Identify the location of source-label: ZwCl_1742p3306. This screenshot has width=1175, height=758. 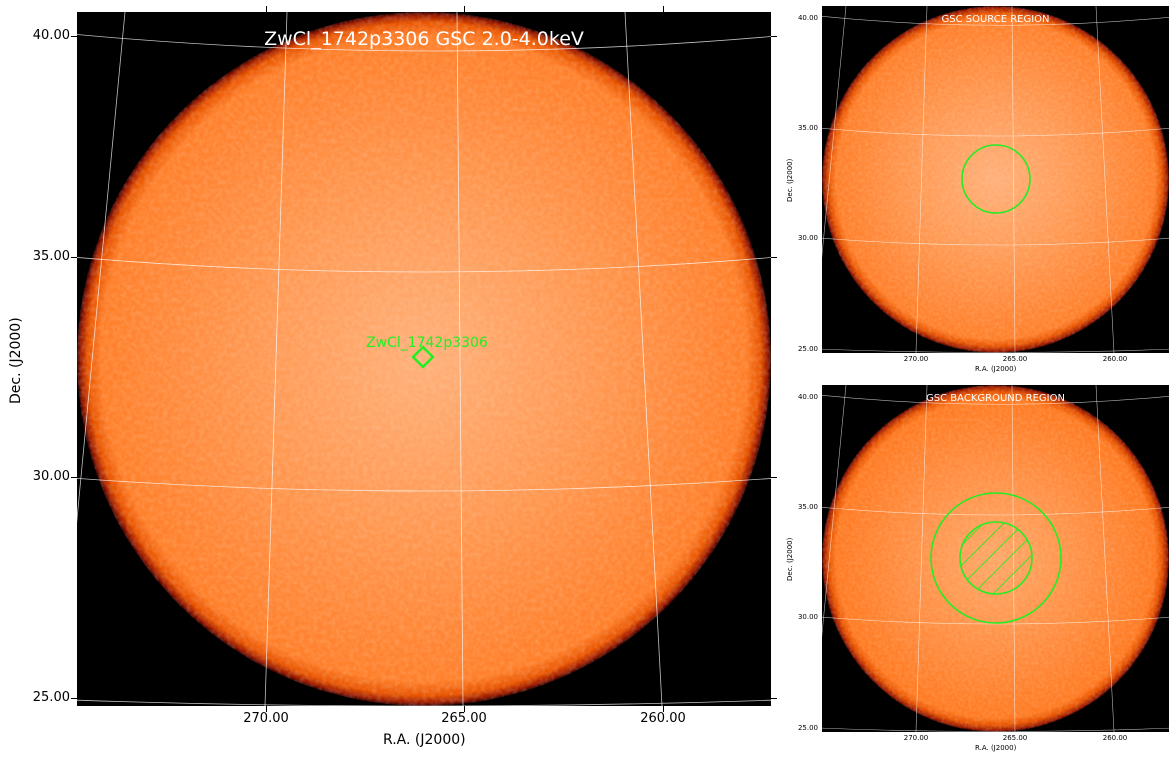
(427, 343).